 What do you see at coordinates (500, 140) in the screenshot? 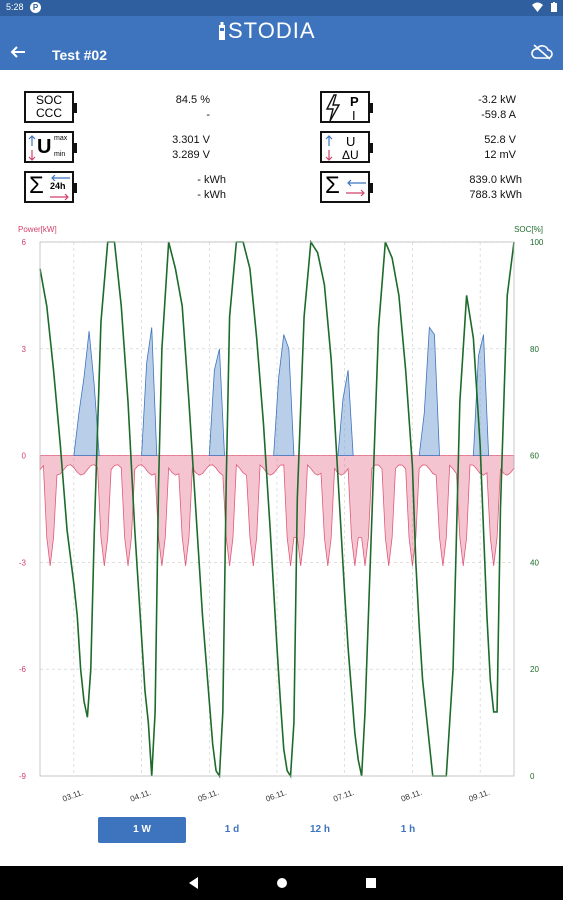
I see `voltage-total-value: 52.8 V` at bounding box center [500, 140].